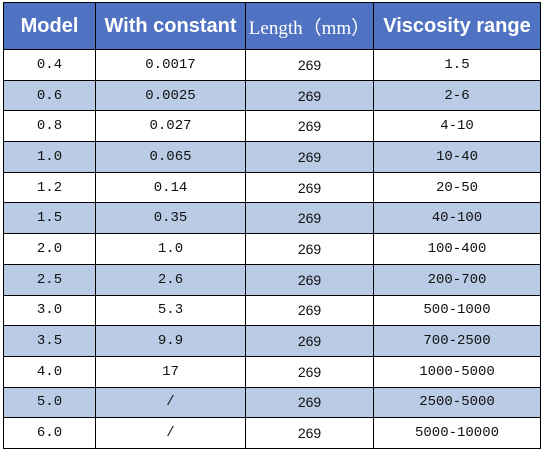  I want to click on table-cell: 0.0025, so click(170, 95).